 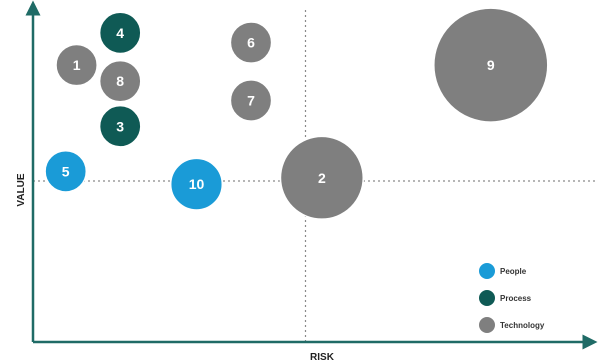 I want to click on legend-label: Process, so click(x=516, y=298).